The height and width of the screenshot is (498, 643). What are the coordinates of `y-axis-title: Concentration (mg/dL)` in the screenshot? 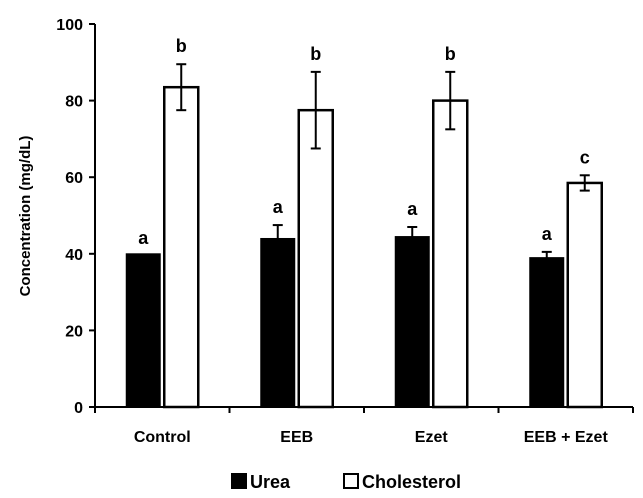 It's located at (25, 216).